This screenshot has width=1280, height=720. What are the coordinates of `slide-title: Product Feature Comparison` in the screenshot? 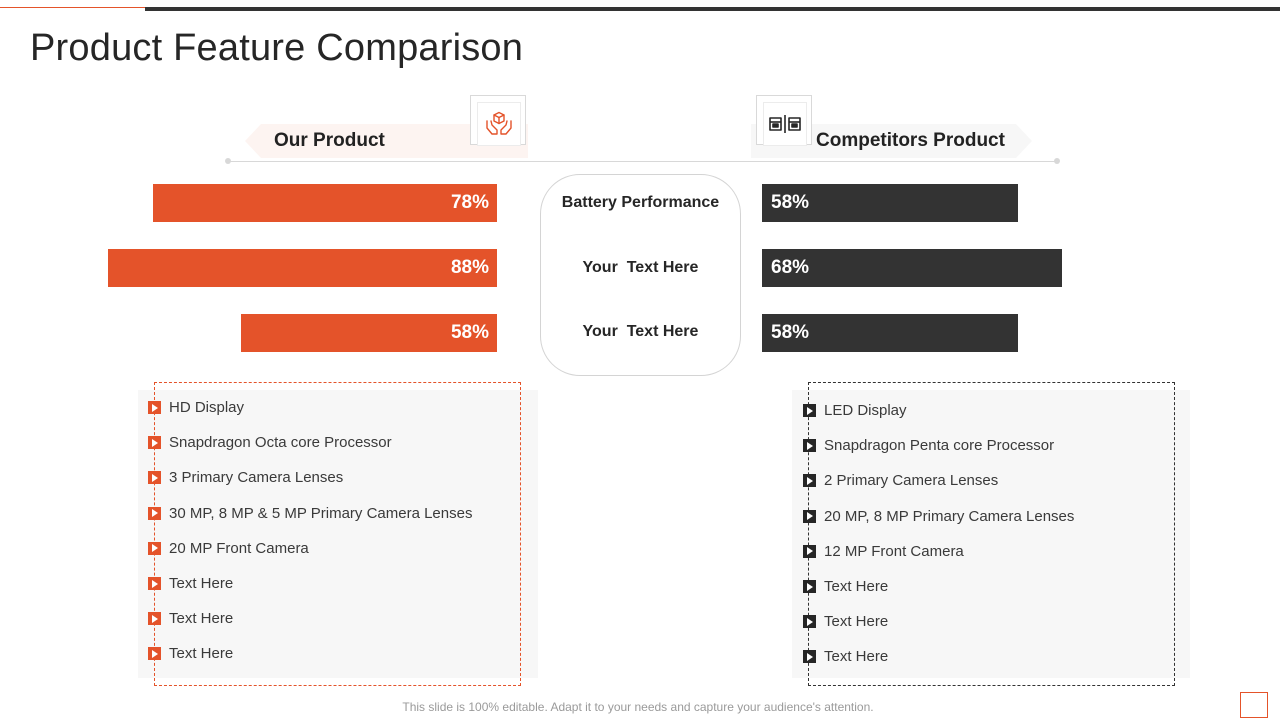 It's located at (277, 48).